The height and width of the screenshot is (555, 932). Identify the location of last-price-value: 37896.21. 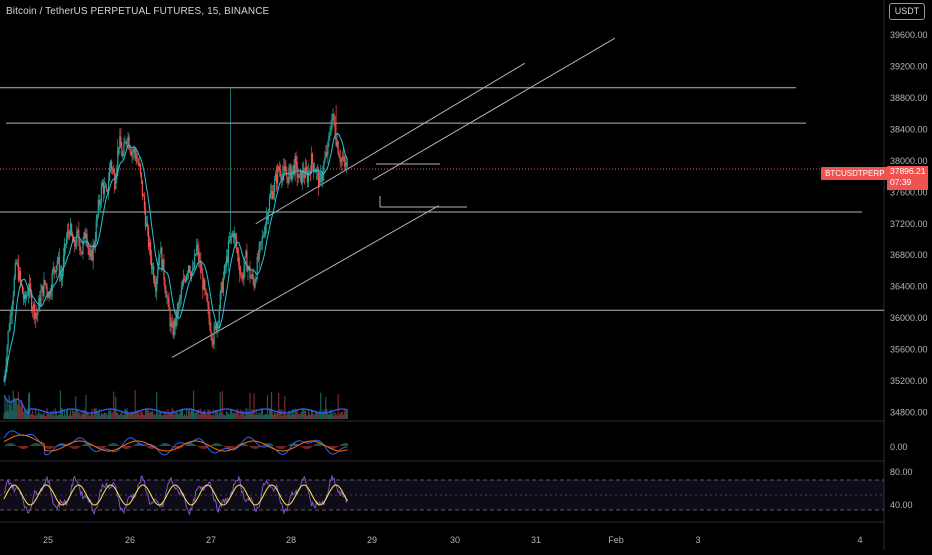
(909, 171).